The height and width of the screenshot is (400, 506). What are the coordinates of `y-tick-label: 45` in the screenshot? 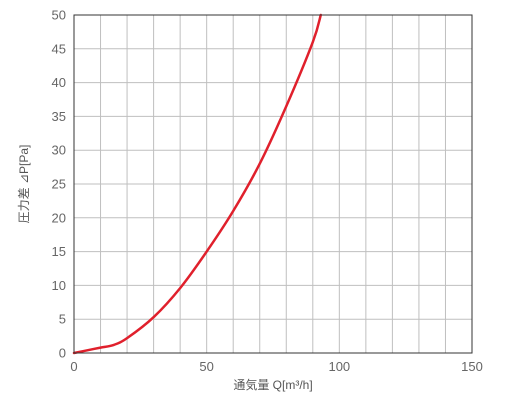 It's located at (59, 48).